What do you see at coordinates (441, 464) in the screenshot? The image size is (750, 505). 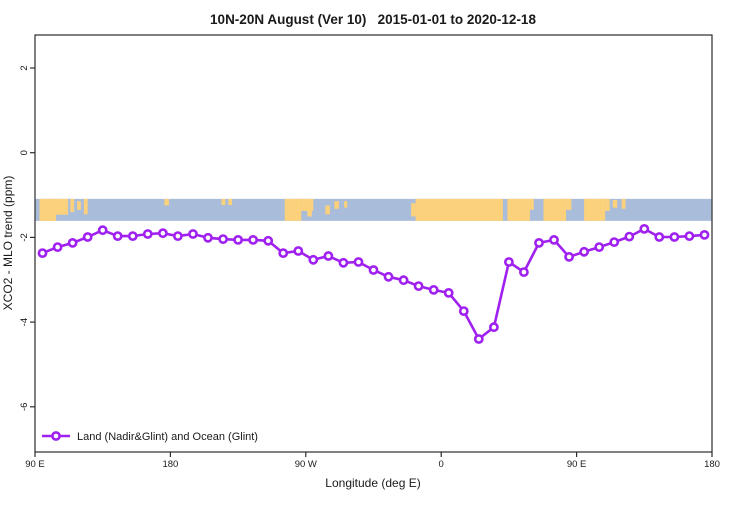 I see `x-tick-label: 0` at bounding box center [441, 464].